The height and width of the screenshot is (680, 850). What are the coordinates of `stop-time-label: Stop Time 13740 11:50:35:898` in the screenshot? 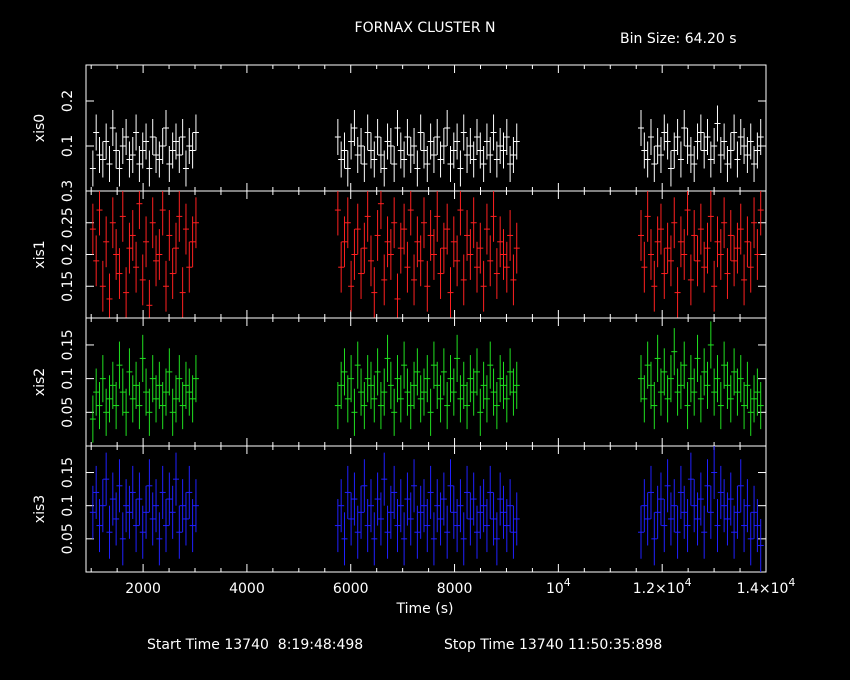 It's located at (553, 645).